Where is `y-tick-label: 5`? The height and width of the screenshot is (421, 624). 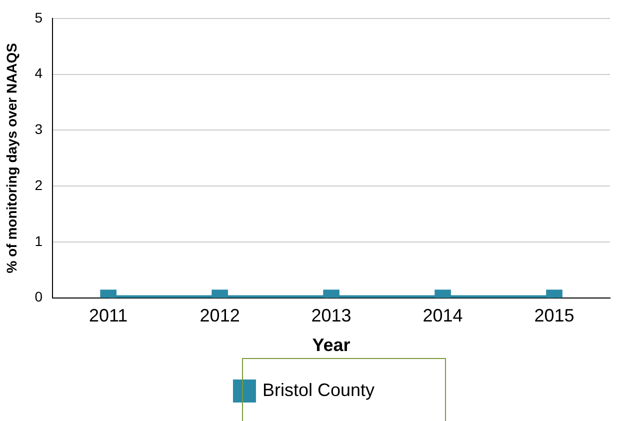 y-tick-label: 5 is located at coordinates (38, 17).